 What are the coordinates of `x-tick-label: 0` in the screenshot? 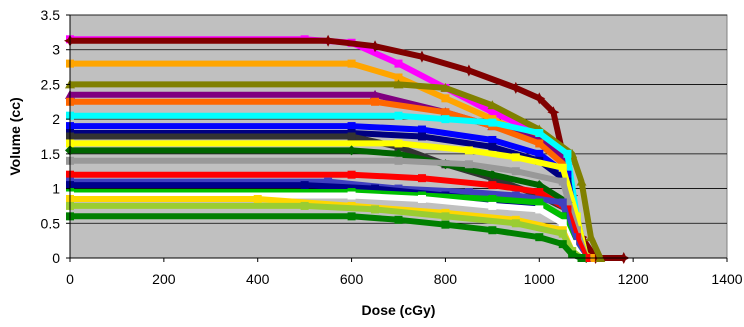 It's located at (70, 279).